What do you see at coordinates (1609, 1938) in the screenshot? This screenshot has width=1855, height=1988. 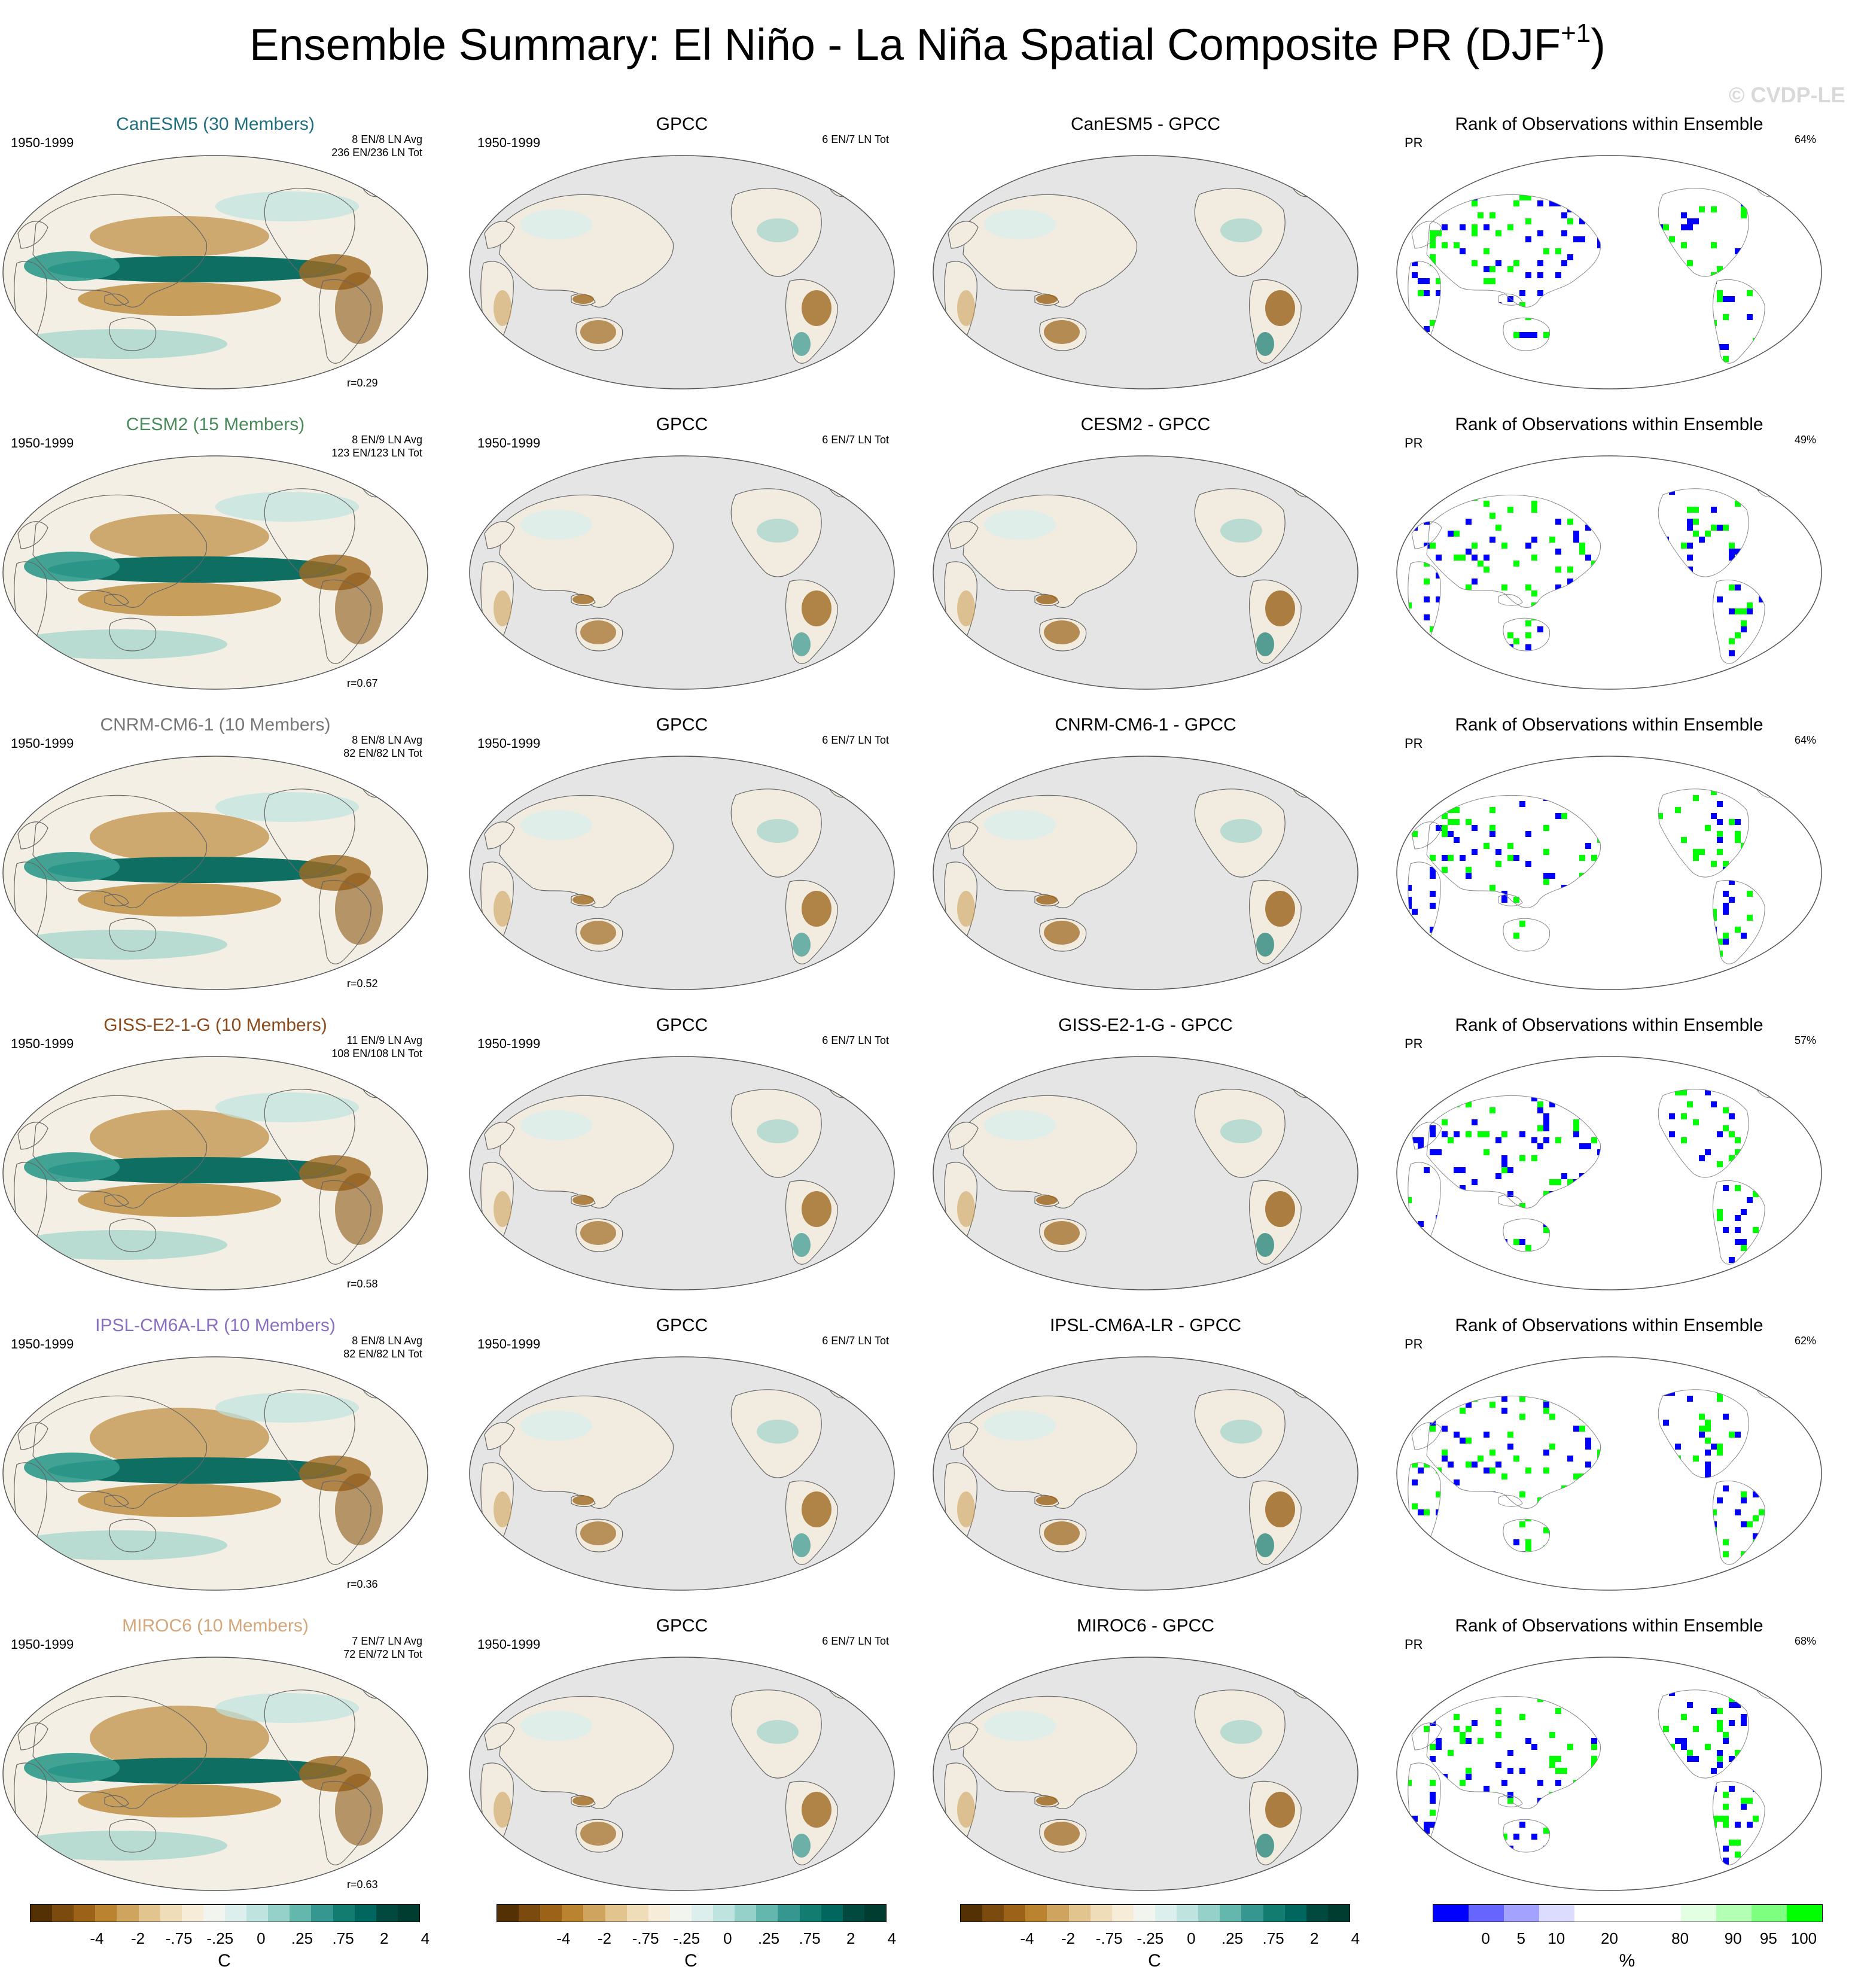 I see `colorbar-tick: 20` at bounding box center [1609, 1938].